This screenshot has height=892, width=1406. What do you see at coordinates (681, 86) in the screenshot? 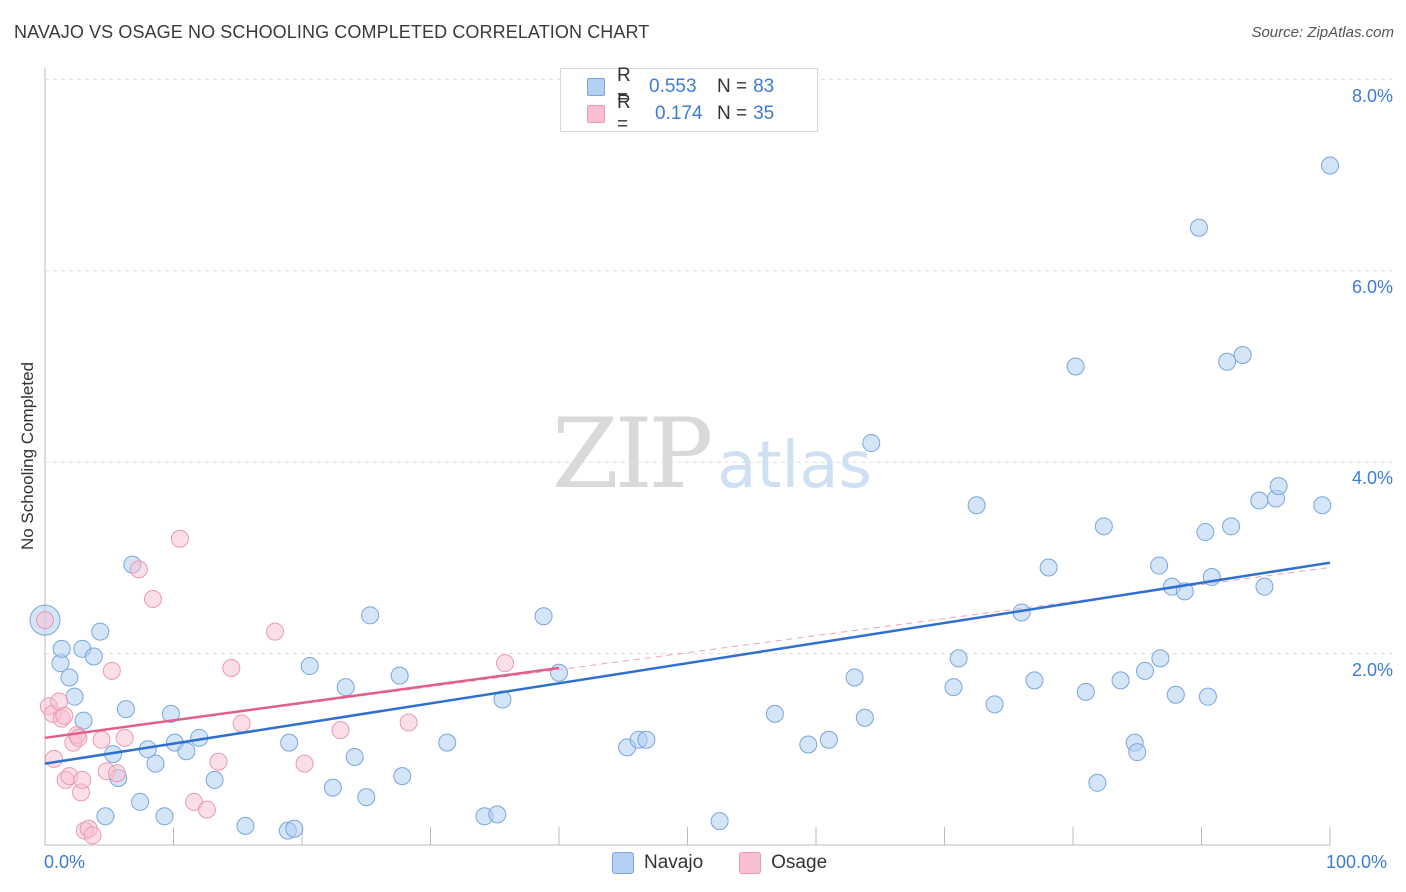
I see `legend-row-navajo: R = 0.553 N = 83` at bounding box center [681, 86].